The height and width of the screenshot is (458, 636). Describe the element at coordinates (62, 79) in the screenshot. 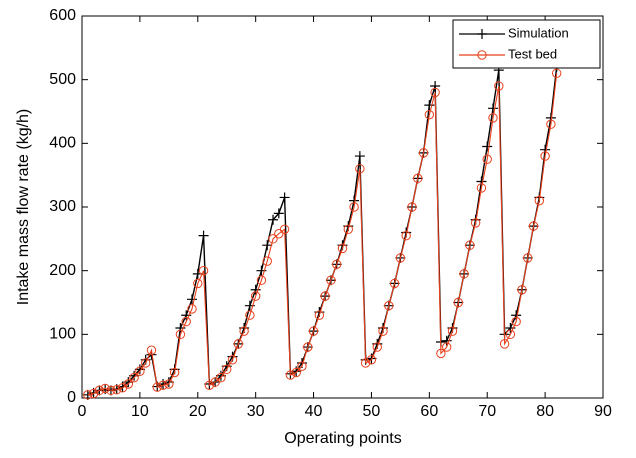

I see `y-tick-label: 500` at that location.